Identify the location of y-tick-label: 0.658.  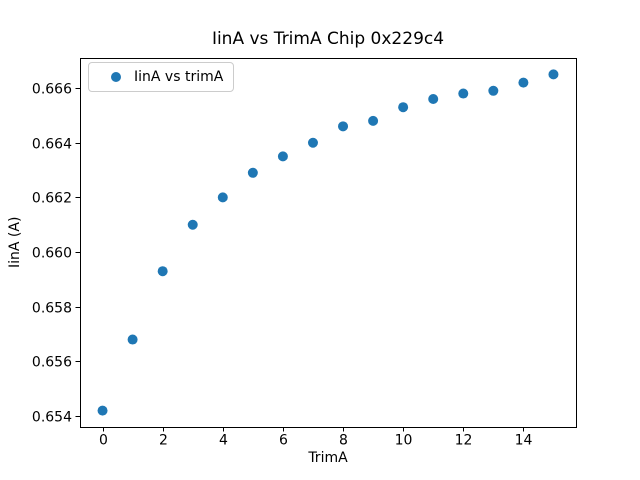
(52, 309).